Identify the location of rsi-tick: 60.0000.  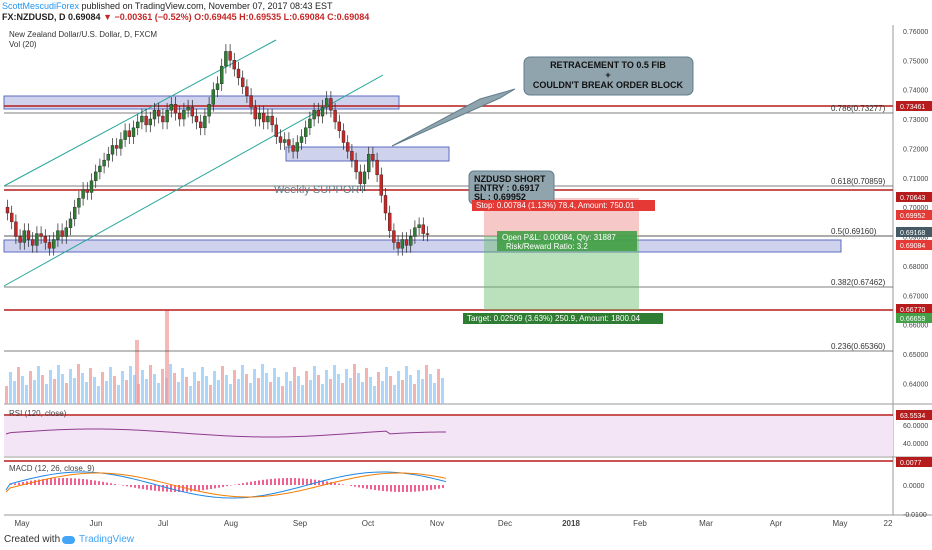
(915, 426).